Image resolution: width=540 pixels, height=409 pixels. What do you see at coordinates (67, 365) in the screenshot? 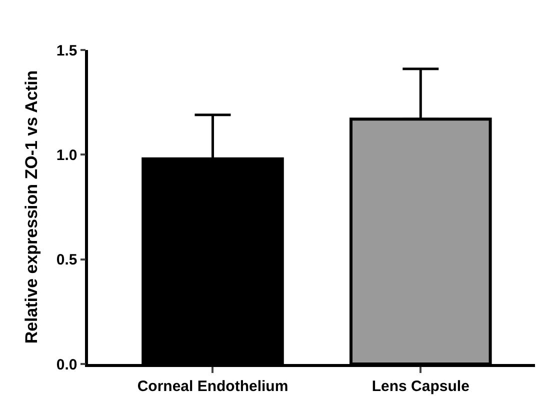
I see `y-tick-label: 0.0` at bounding box center [67, 365].